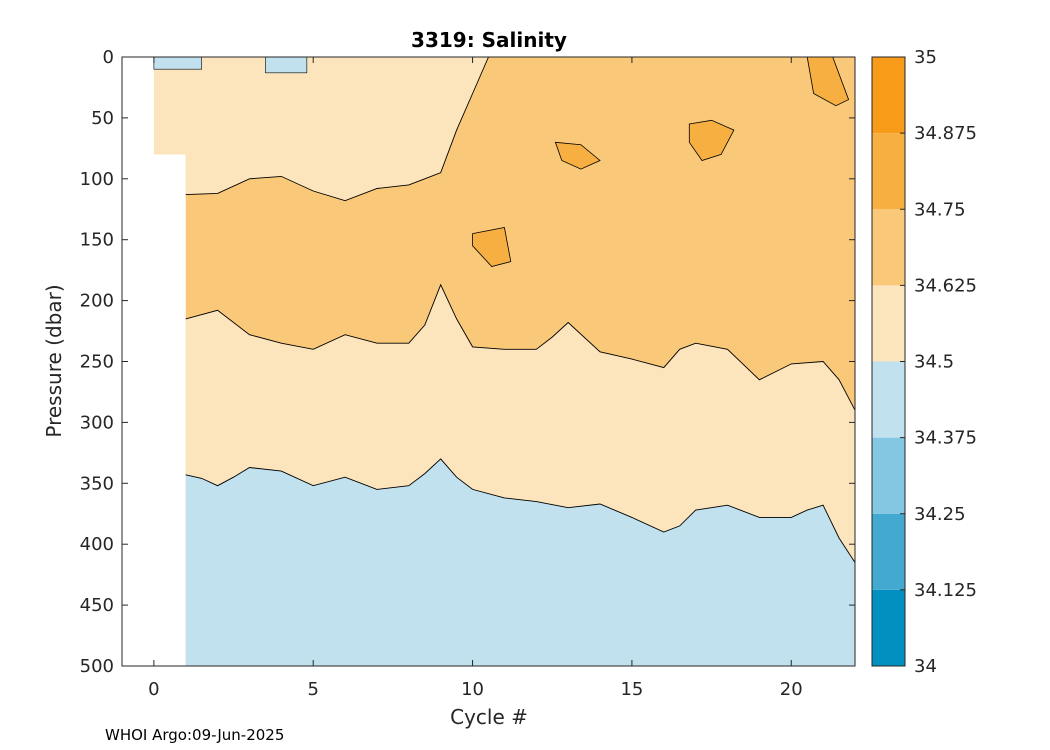 This screenshot has height=750, width=1050. I want to click on y-tick-label: 450, so click(97, 605).